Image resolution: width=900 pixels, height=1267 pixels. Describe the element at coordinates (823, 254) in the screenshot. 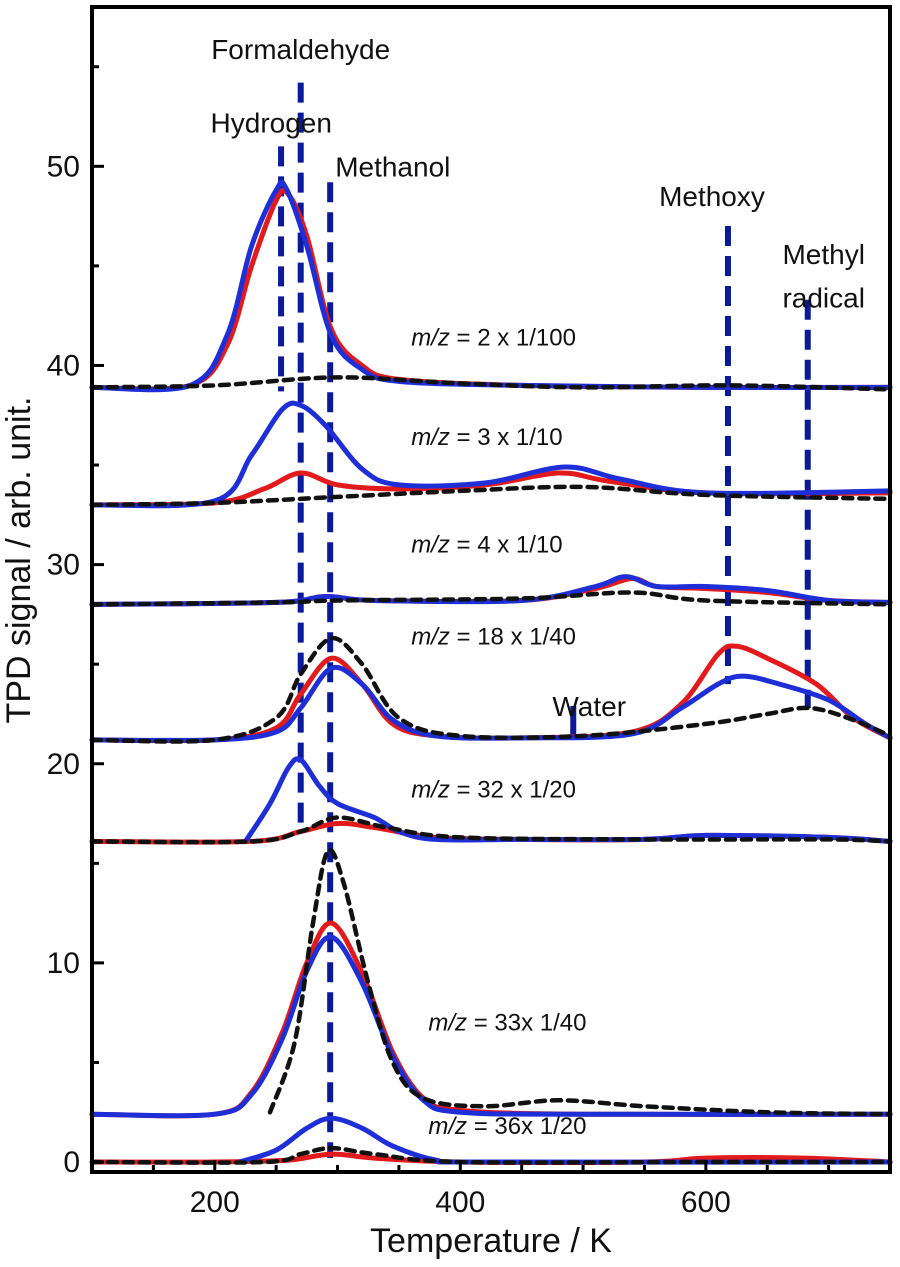

I see `species-label: Methyl` at that location.